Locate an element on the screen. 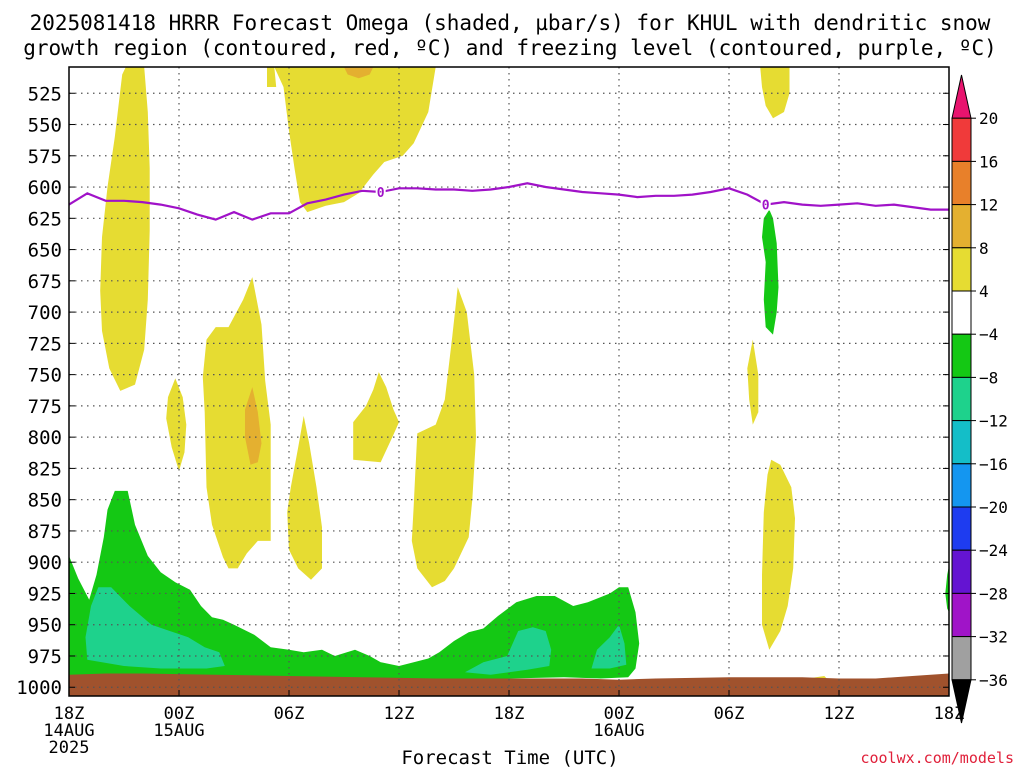  colorbar: 20 16 12 8 4 −4 −8 −12 −16 −20 −24 −28 −32 −36 is located at coordinates (979, 399).